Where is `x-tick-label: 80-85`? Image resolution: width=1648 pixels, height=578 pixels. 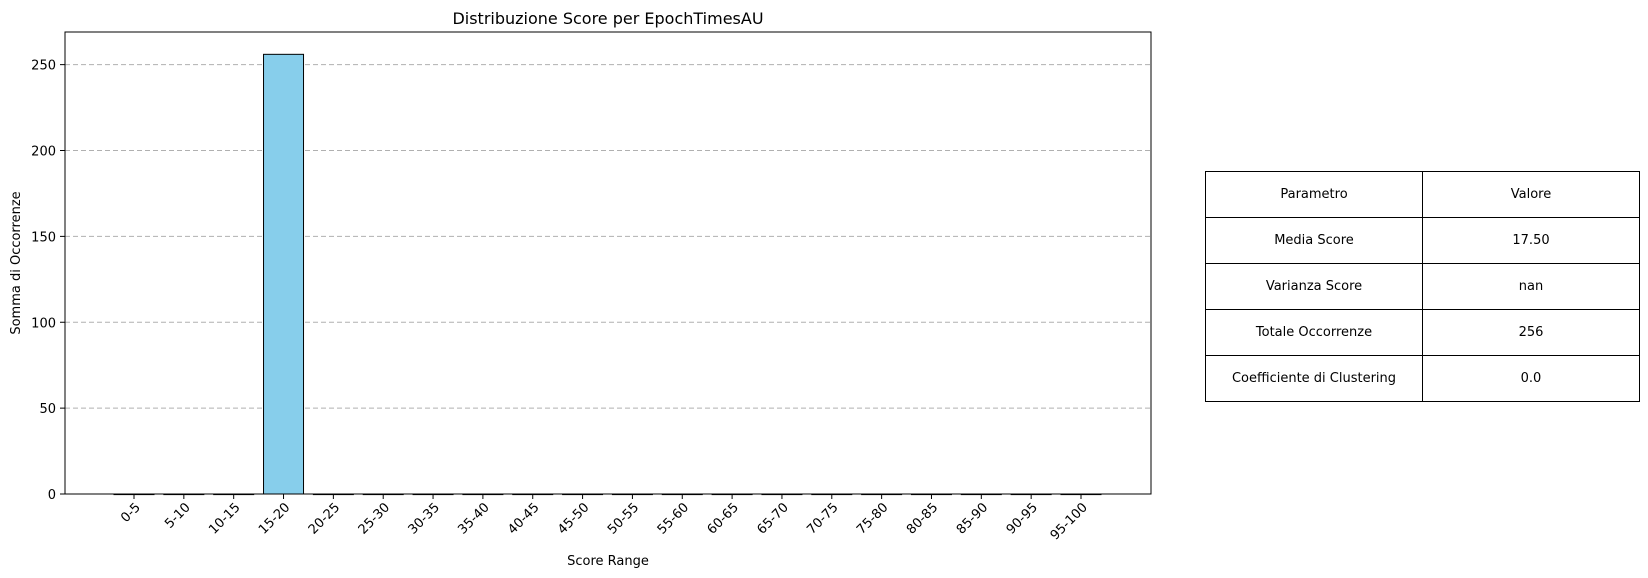
x-tick-label: 80-85 is located at coordinates (922, 518).